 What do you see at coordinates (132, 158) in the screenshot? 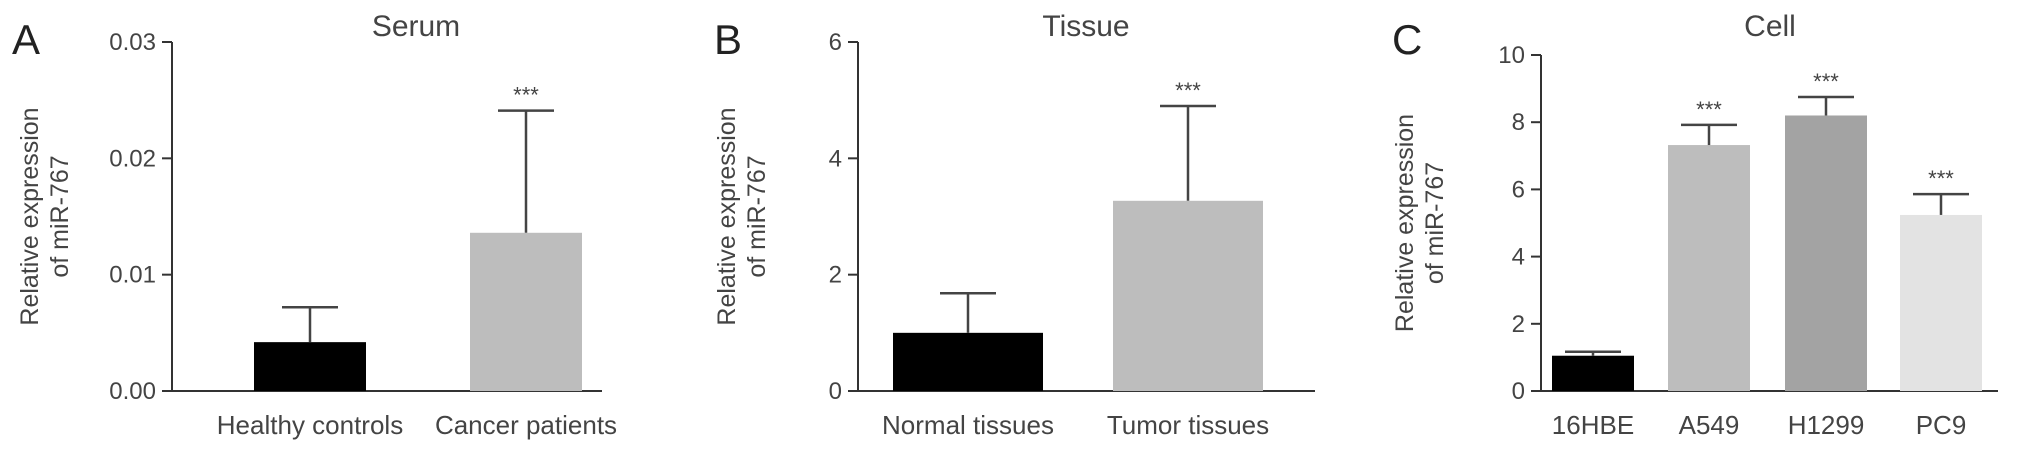
I see `y-tick-label: 0.02` at bounding box center [132, 158].